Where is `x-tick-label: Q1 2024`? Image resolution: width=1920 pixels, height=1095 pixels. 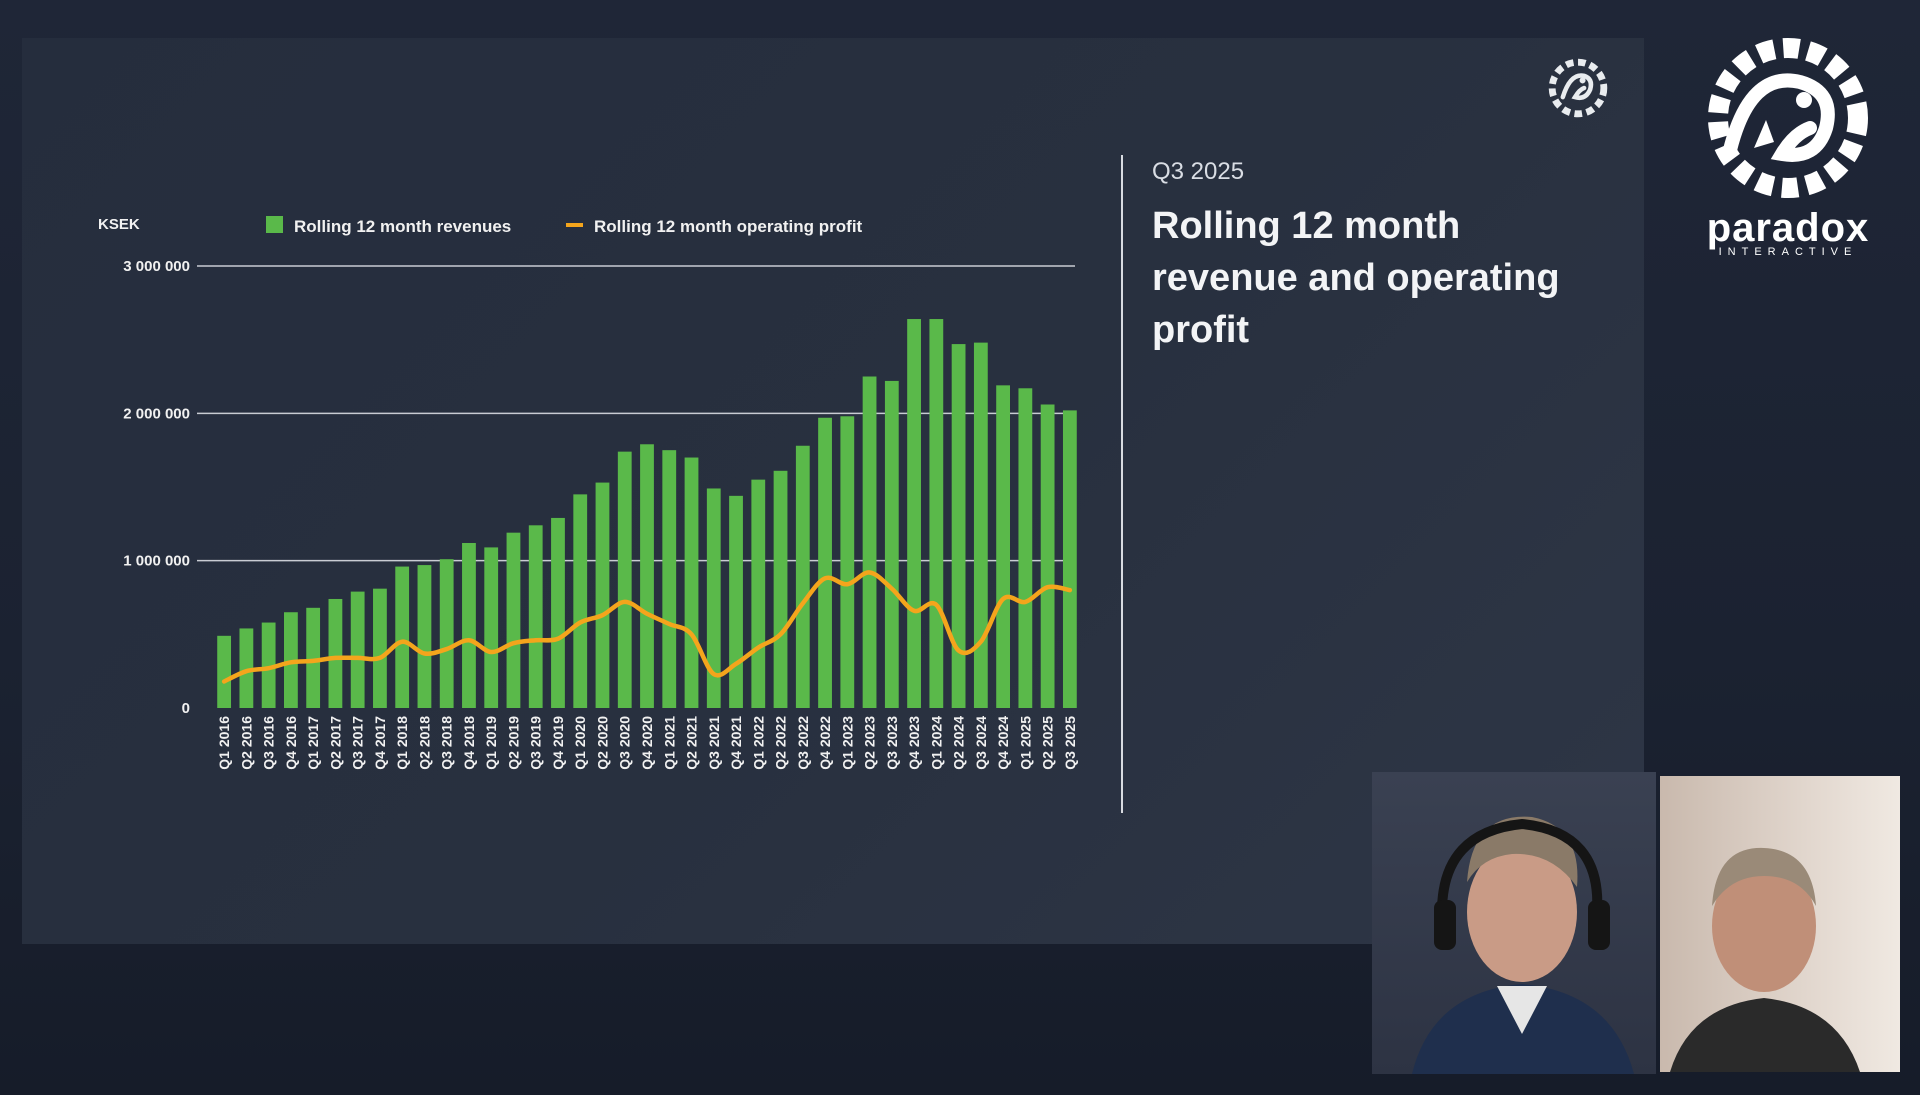
x-tick-label: Q1 2024 is located at coordinates (936, 743).